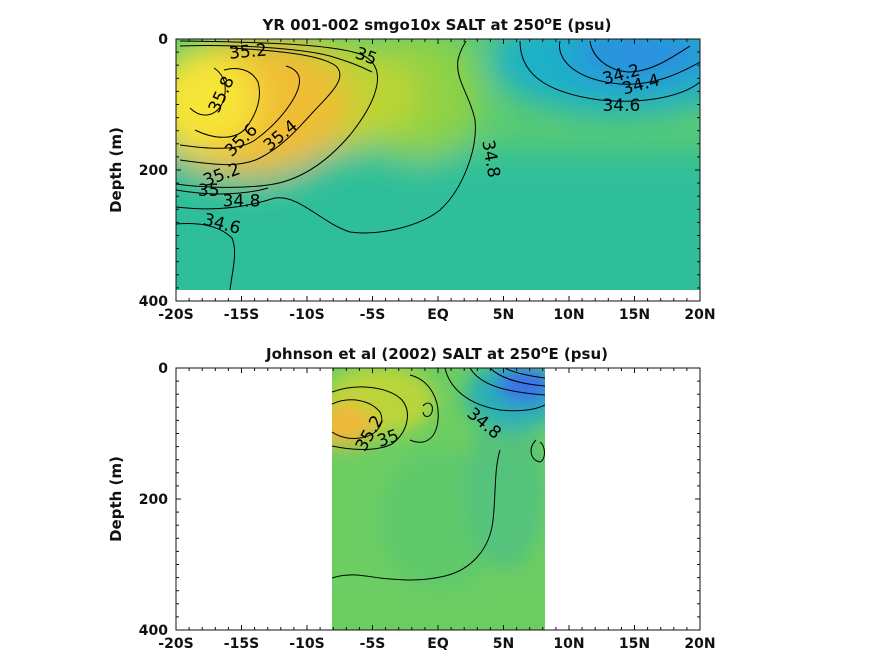  Describe the element at coordinates (153, 631) in the screenshot. I see `ytick-label-bot-2: 400` at that location.